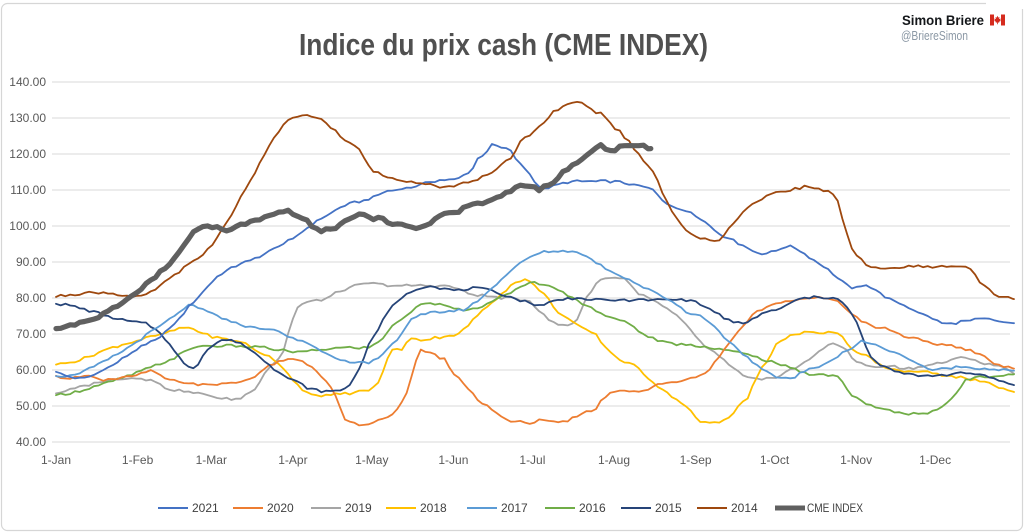  I want to click on svg-text: 1-Jun, so click(453, 460).